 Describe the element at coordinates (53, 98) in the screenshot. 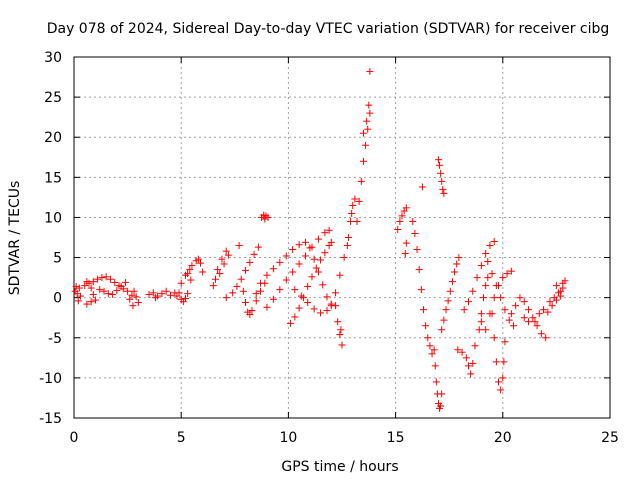

I see `y-tick-label: 25` at that location.